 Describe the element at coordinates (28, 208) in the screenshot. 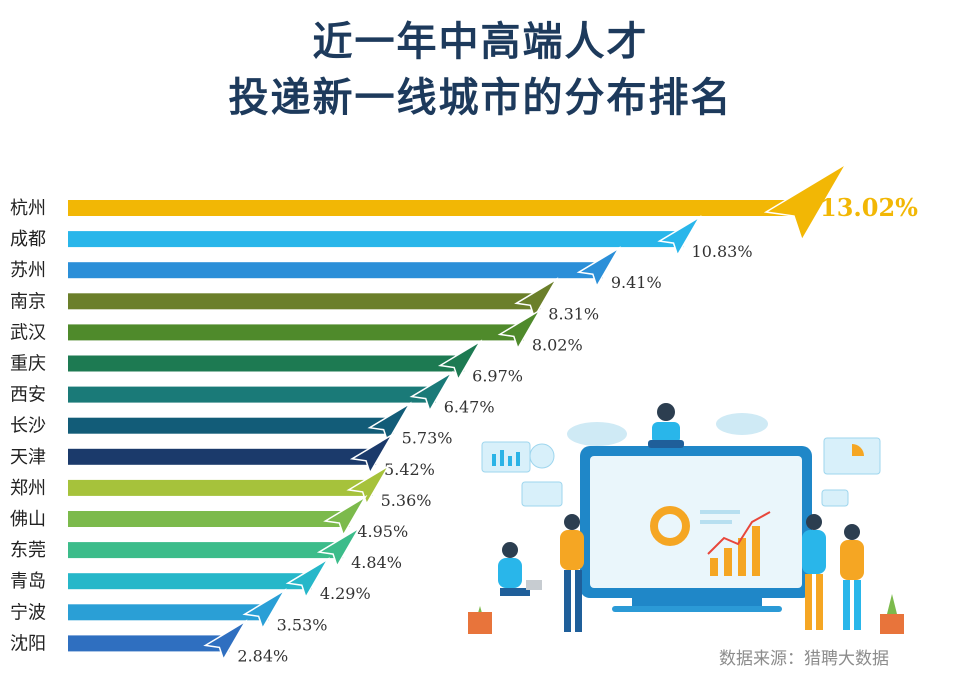

I see `category-label: 杭州` at that location.